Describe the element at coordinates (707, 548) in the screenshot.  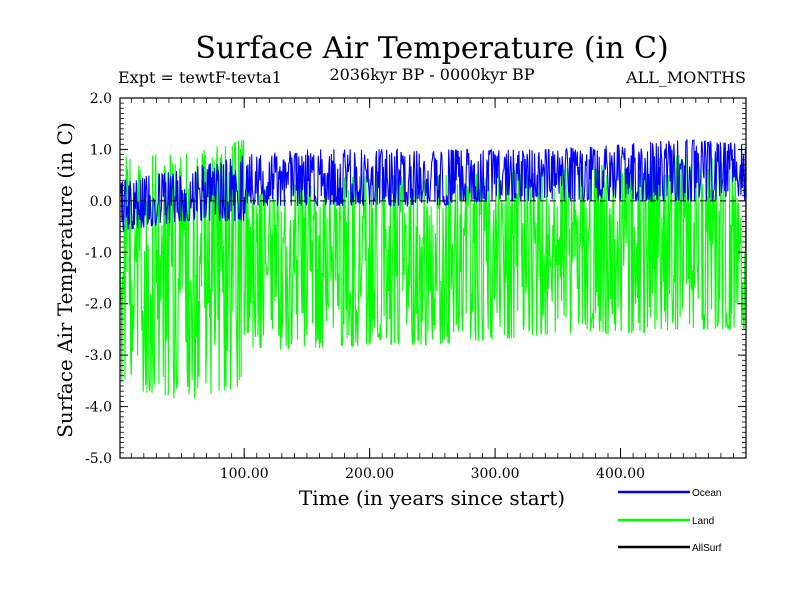
I see `legend-label-allsurf: AllSurf` at that location.